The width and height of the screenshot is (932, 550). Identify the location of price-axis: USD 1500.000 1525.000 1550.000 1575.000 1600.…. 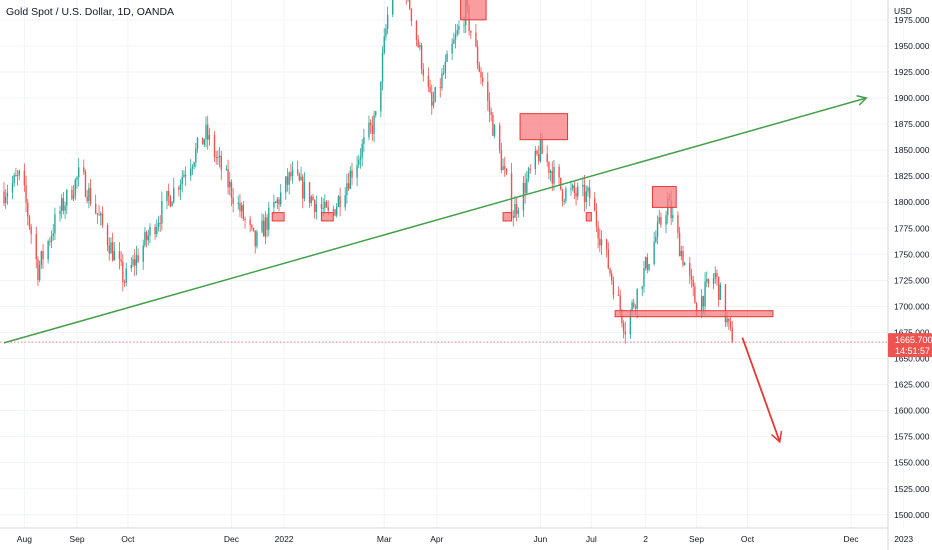
(908, 275).